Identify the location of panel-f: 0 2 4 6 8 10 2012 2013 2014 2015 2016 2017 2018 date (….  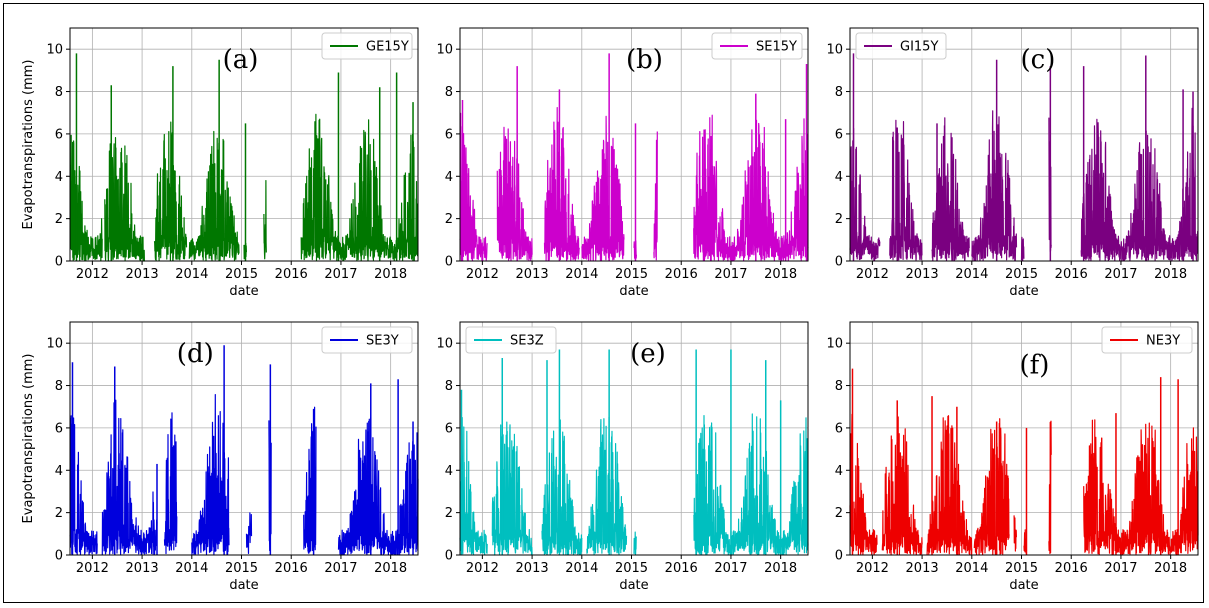
(1012, 457).